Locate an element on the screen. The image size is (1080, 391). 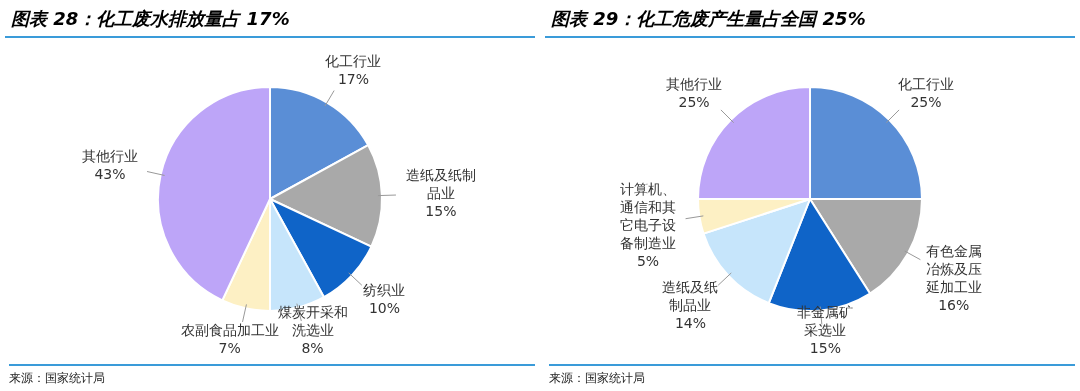
data-label: 16% is located at coordinates (954, 304).